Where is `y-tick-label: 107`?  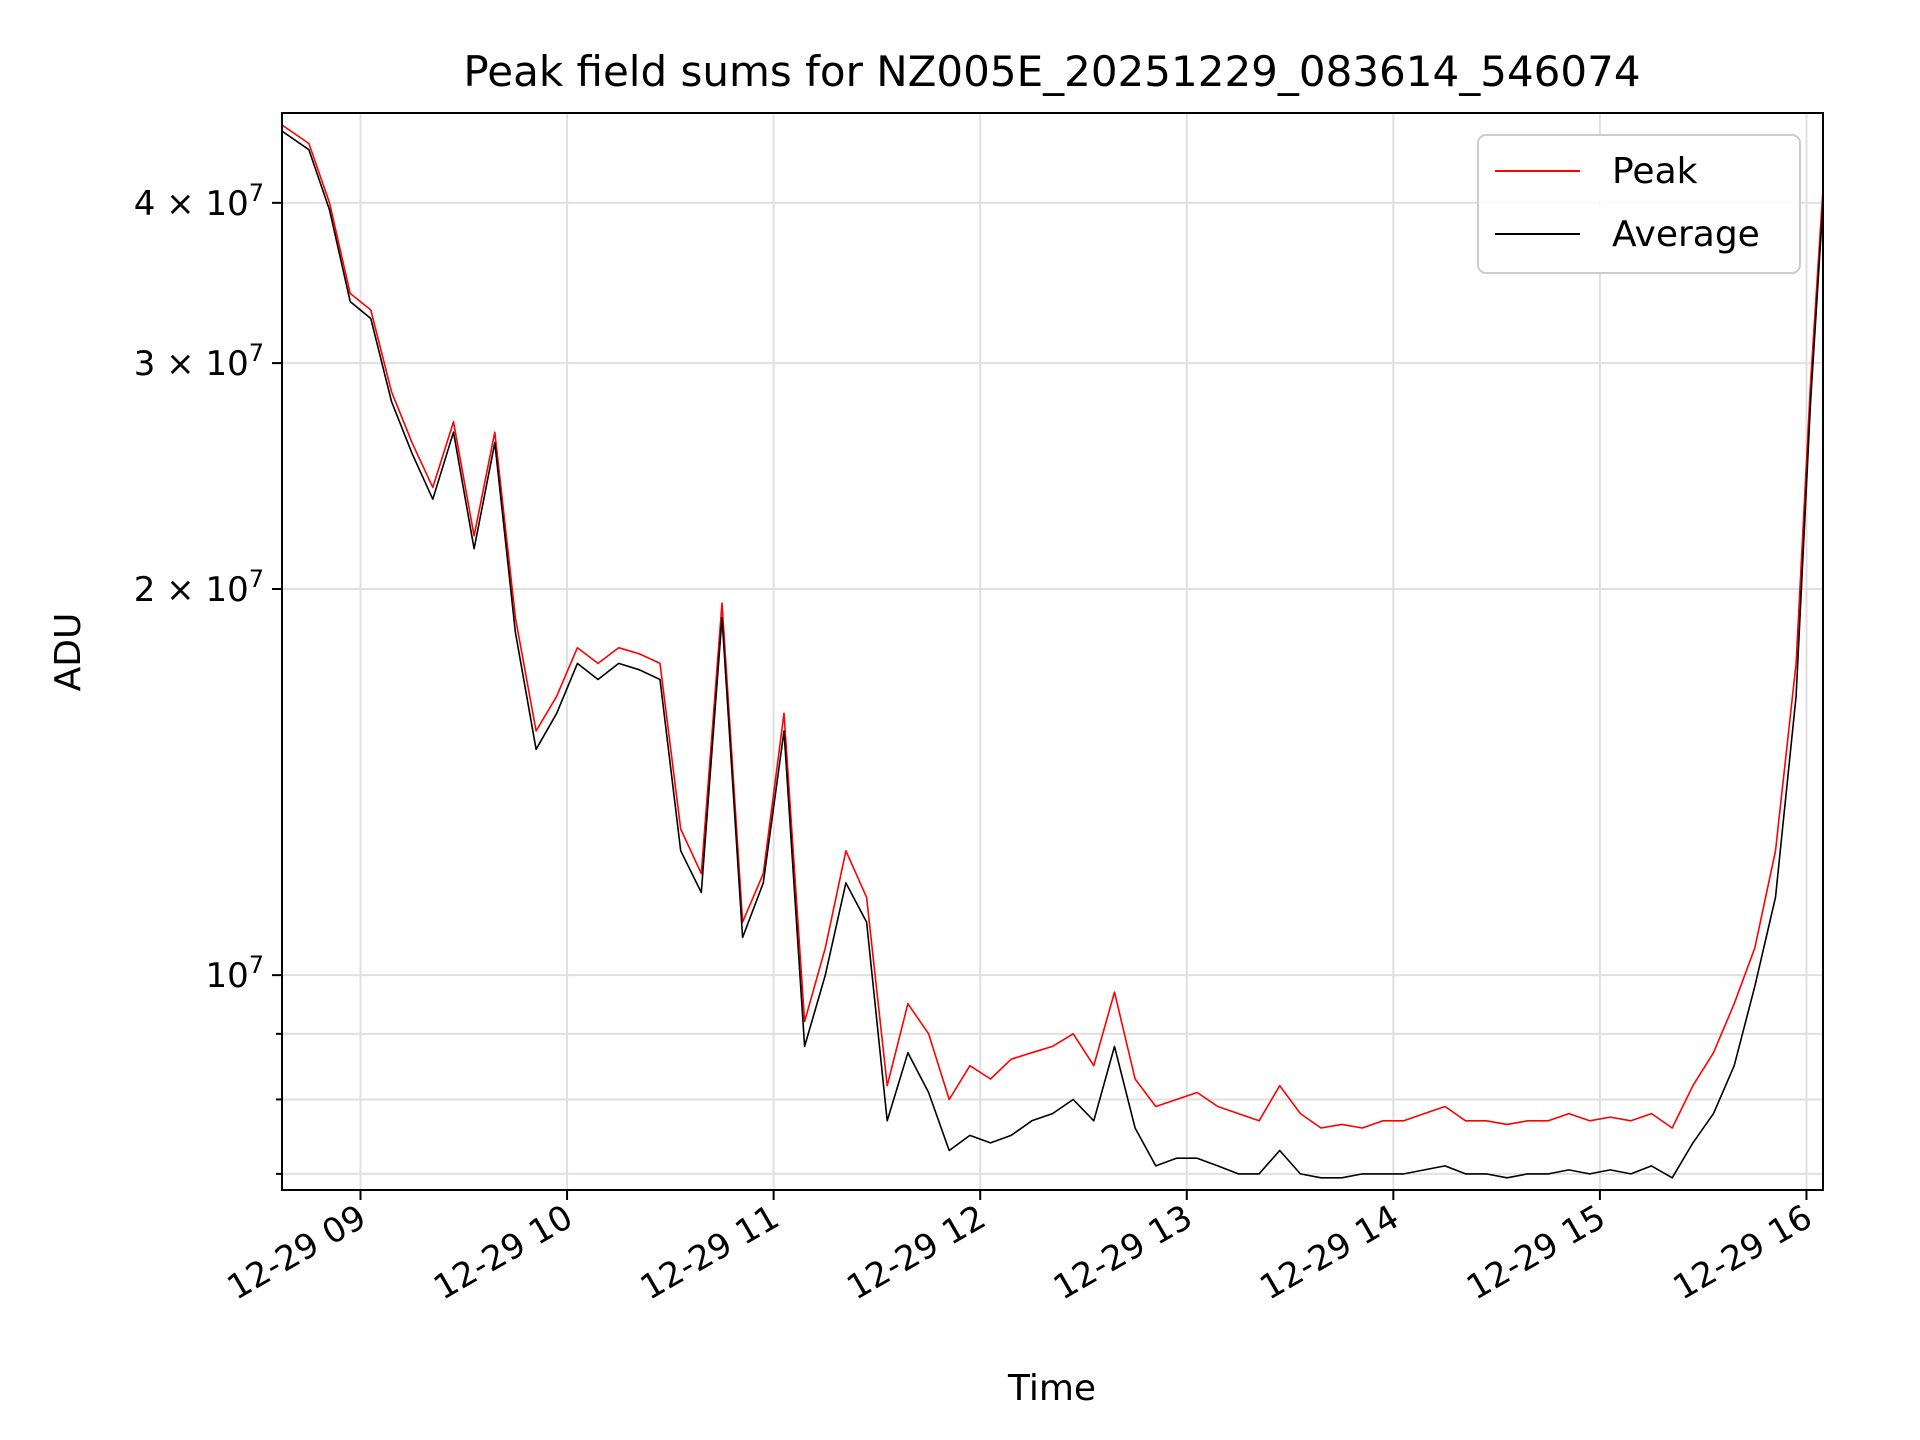 y-tick-label: 107 is located at coordinates (234, 973).